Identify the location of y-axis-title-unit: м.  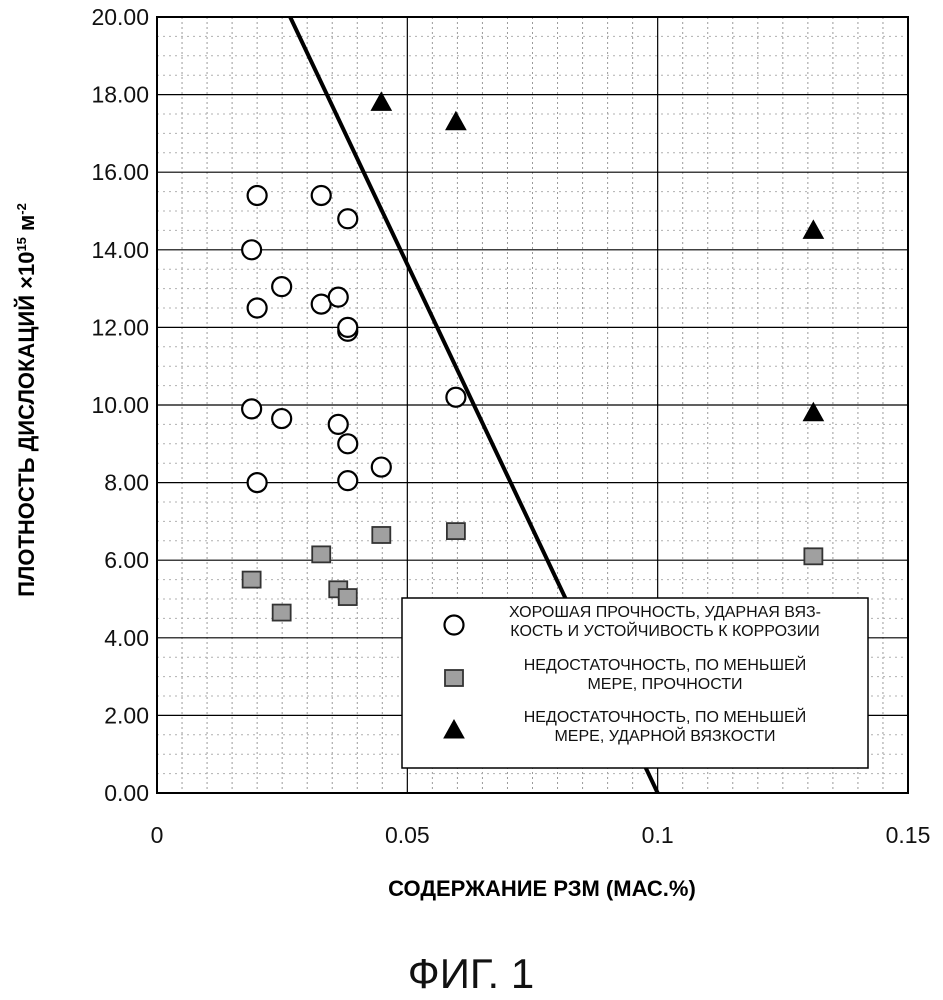
(26, 226).